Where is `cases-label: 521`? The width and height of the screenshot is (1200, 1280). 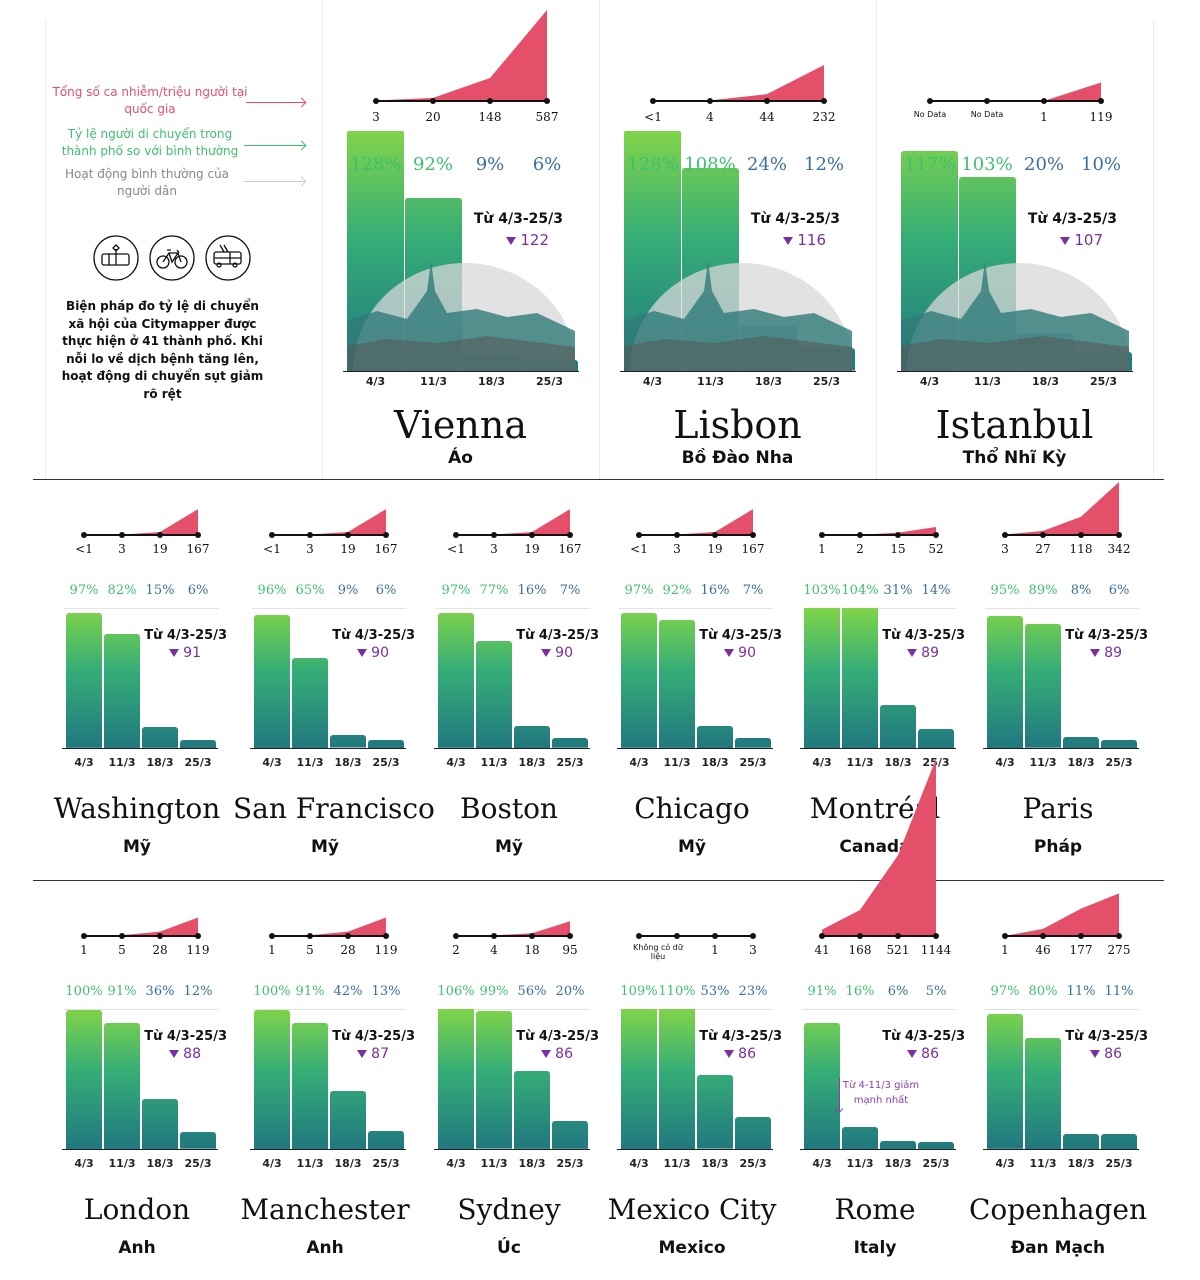 cases-label: 521 is located at coordinates (898, 950).